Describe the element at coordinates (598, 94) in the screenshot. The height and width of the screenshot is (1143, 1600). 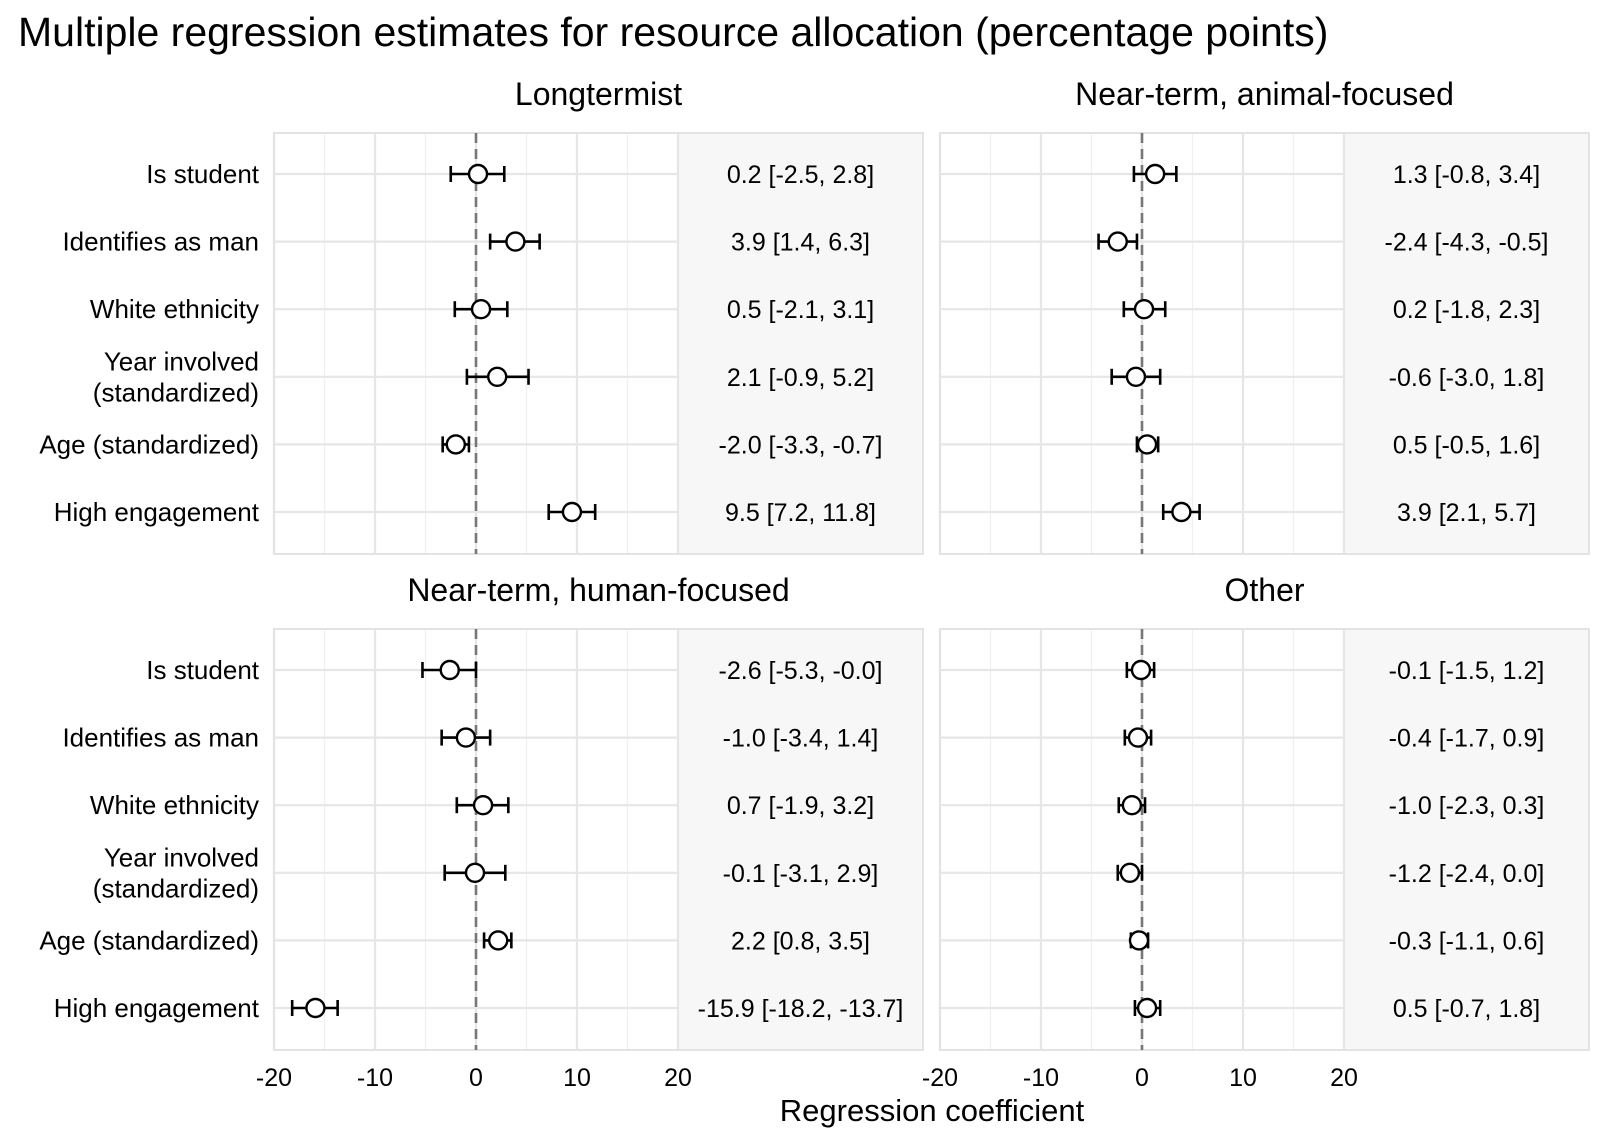
I see `facet-title: Longtermist` at that location.